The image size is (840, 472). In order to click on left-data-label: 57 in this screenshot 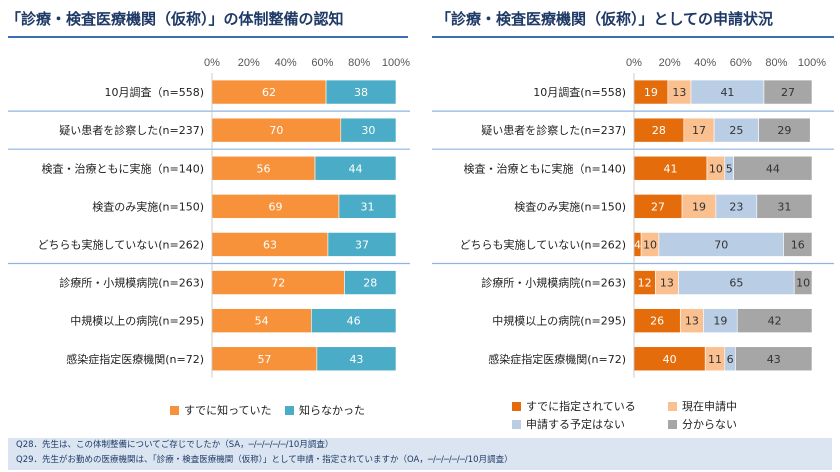, I will do `click(264, 359)`.